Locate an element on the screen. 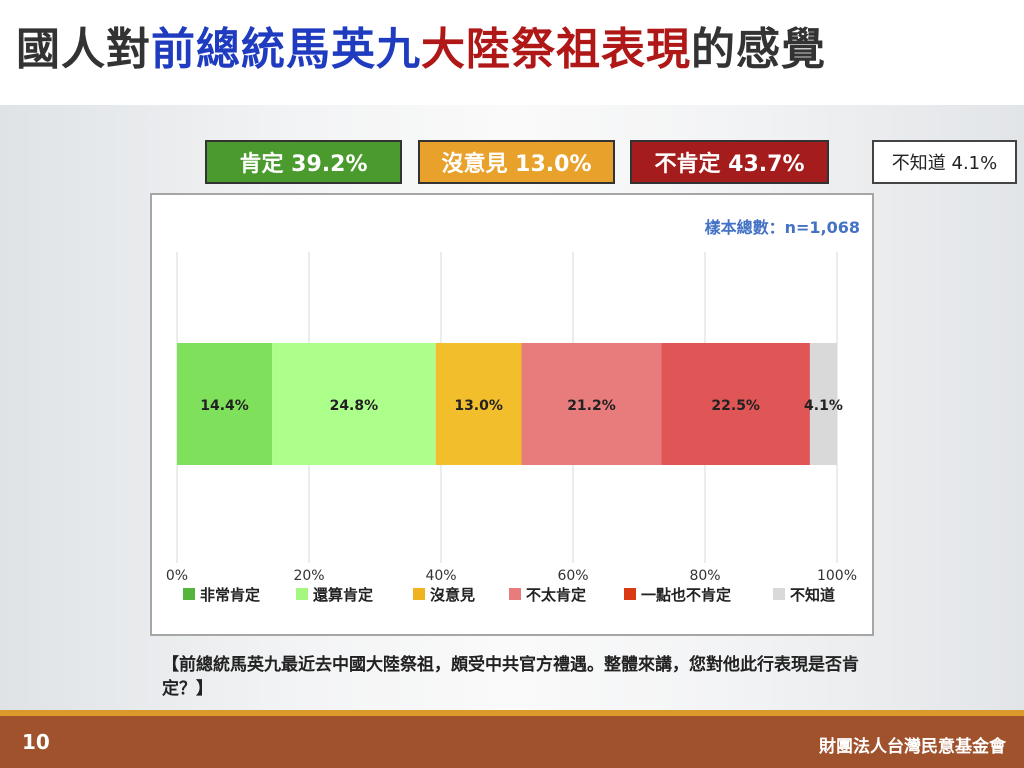  data-label: 13.0% is located at coordinates (478, 406).